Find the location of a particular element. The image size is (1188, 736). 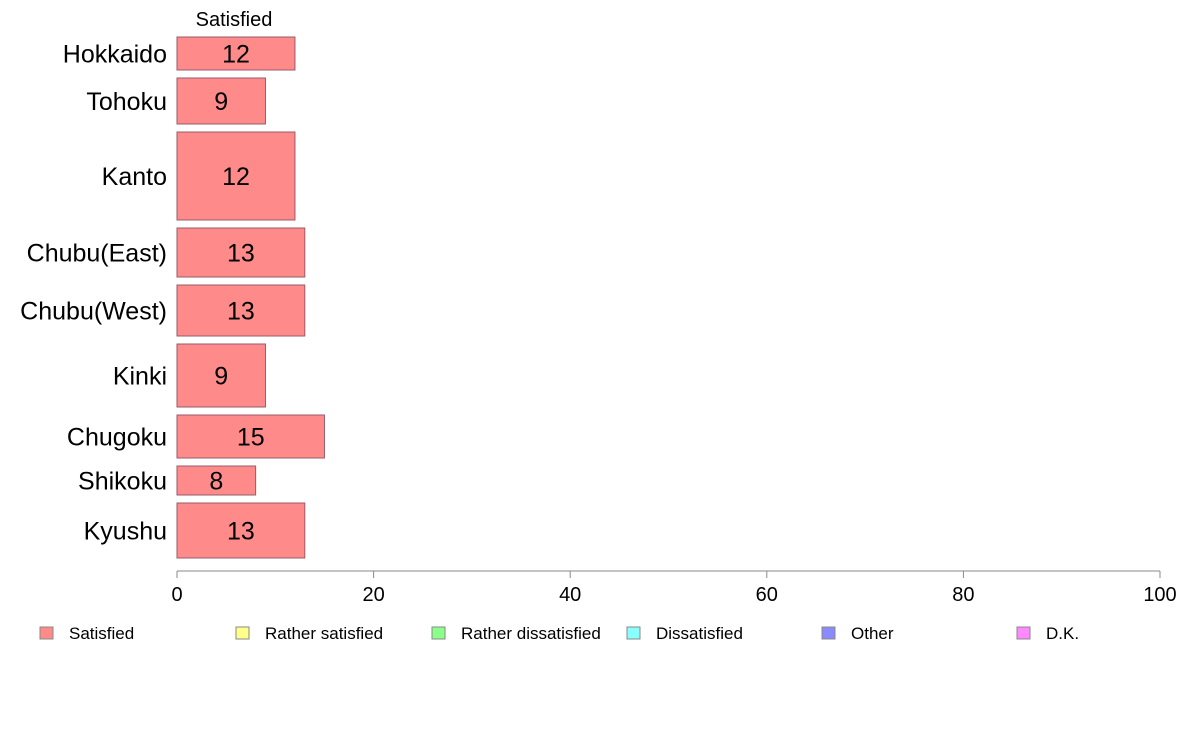

category-label: Kyushu is located at coordinates (125, 532).